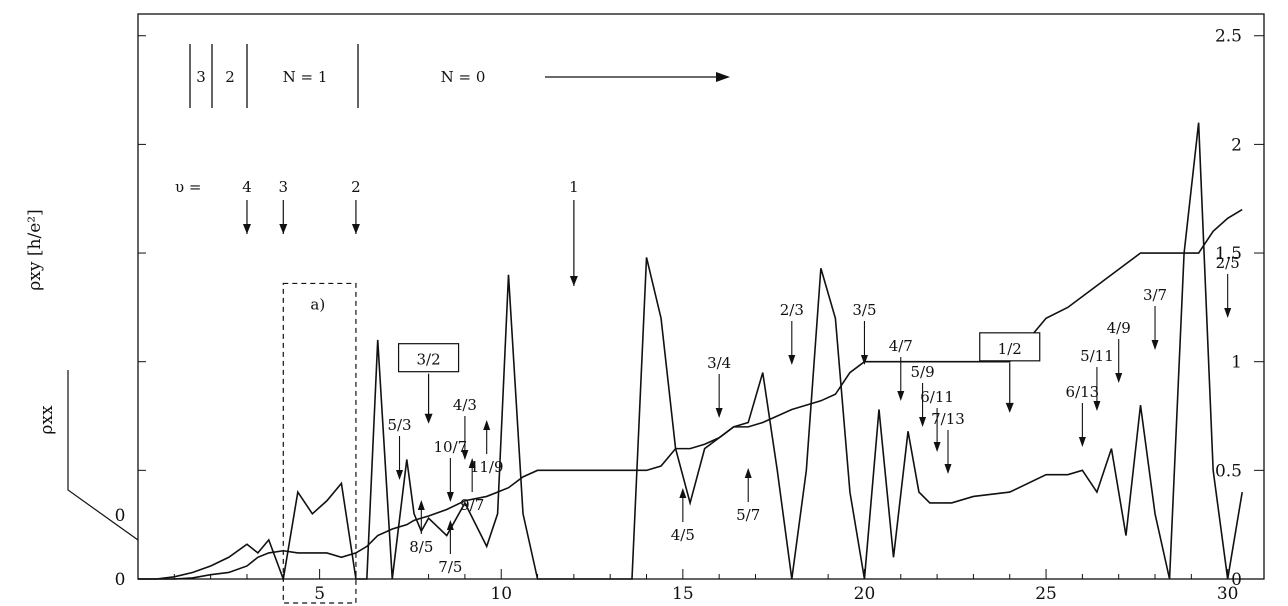 The image size is (1288, 606). Describe the element at coordinates (463, 77) in the screenshot. I see `landau-level-0: N = 0` at that location.